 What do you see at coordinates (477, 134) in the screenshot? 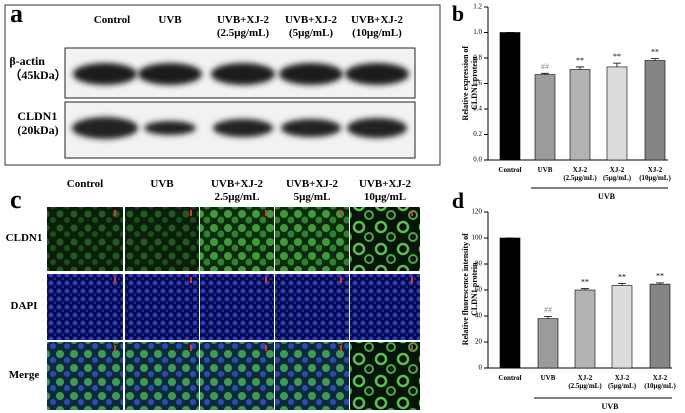
I see `y-tick-label: 0.2` at bounding box center [477, 134].